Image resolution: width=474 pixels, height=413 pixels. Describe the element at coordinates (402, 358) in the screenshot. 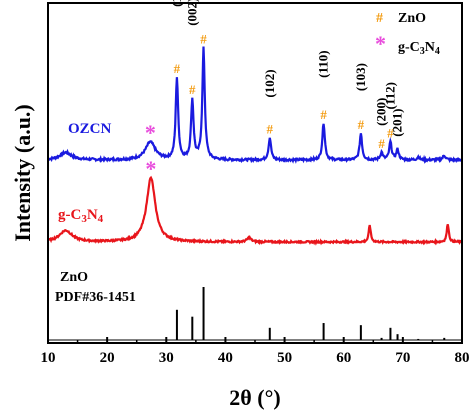

I see `x-tick-label: 70` at that location.